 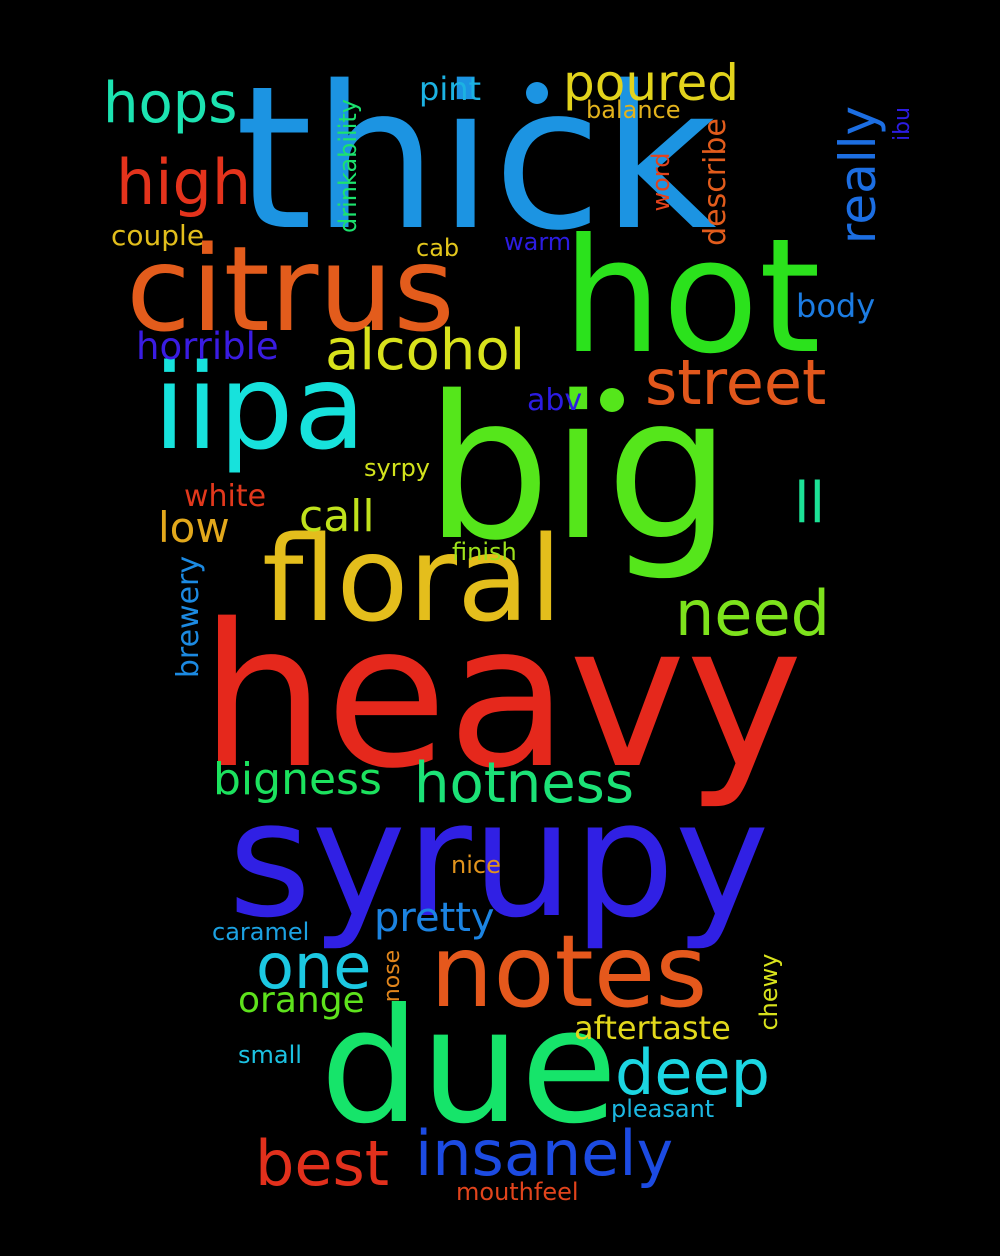 I want to click on word-body: body, so click(x=836, y=306).